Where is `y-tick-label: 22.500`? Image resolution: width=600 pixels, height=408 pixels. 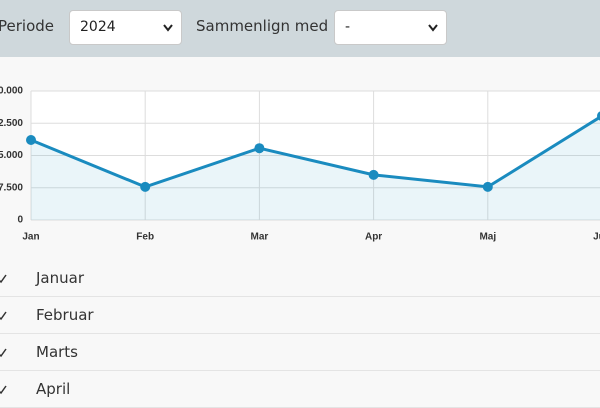
y-tick-label: 22.500 is located at coordinates (11, 123).